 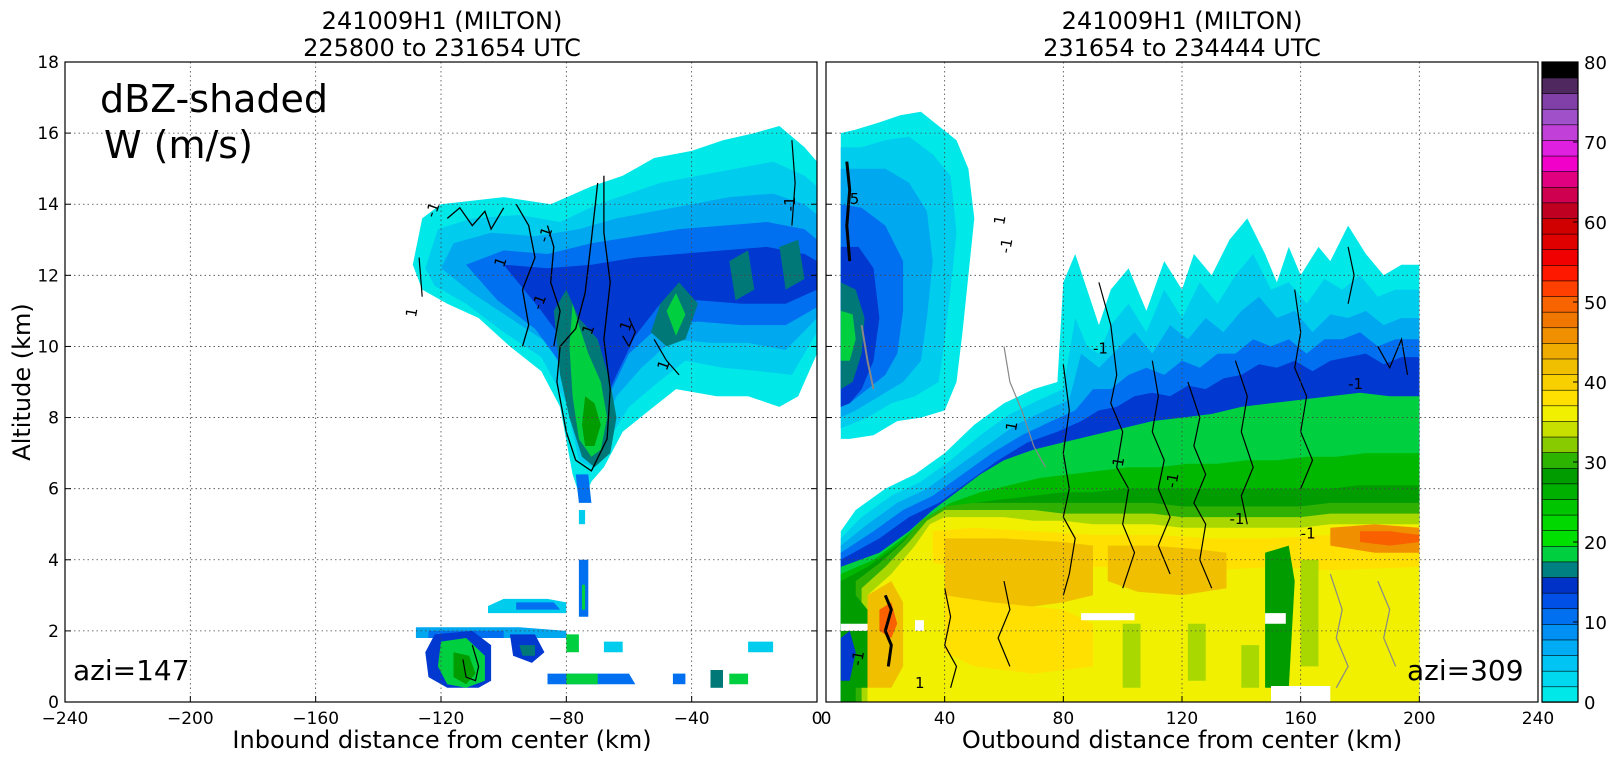 I want to click on left-chart-subtitle: 225800 to 231654 UTC, so click(x=442, y=48).